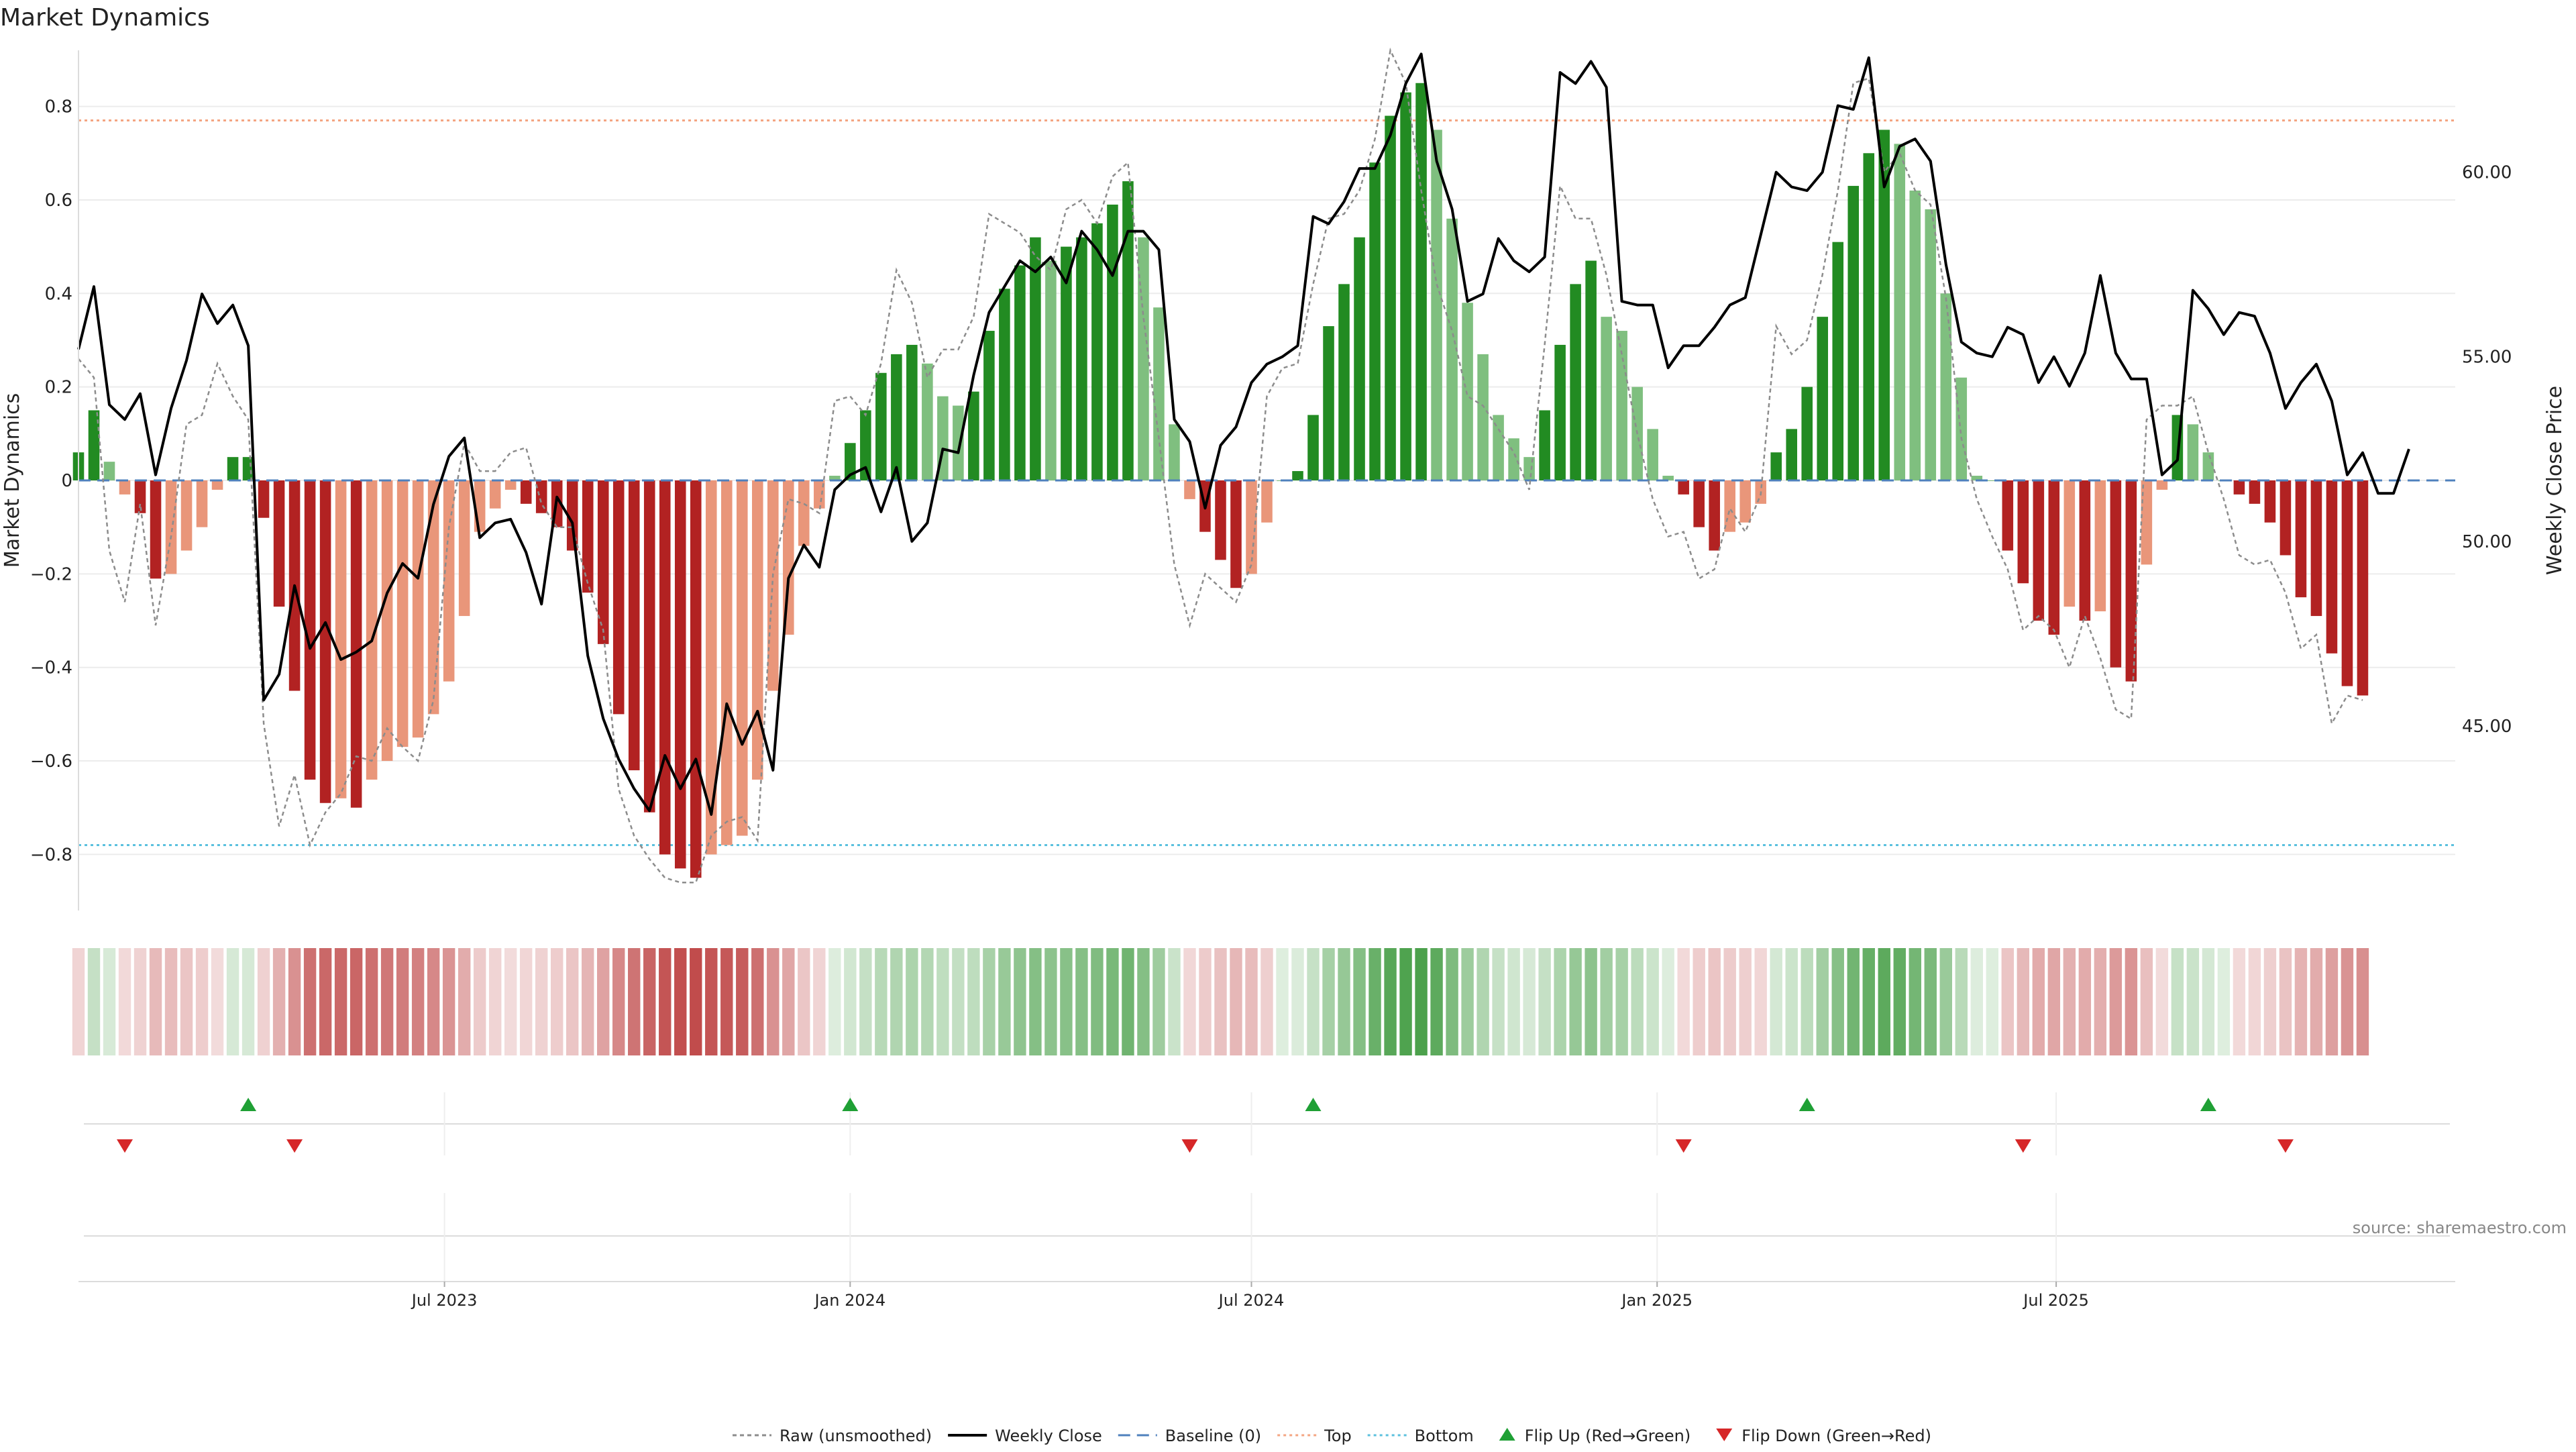 Image resolution: width=2576 pixels, height=1452 pixels. I want to click on flip-up-marker, so click(850, 1105).